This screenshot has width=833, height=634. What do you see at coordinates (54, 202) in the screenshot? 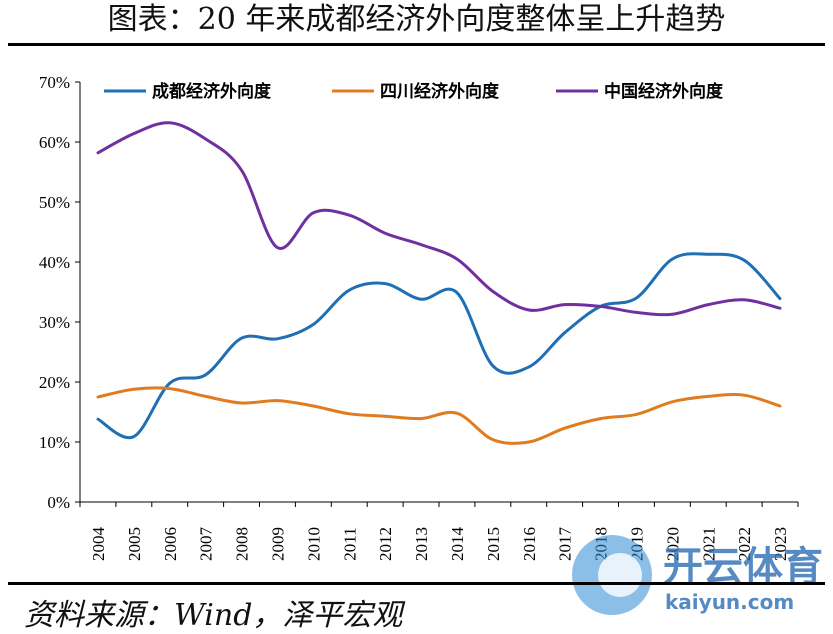
I see `y-tick-label: 50%` at bounding box center [54, 202].